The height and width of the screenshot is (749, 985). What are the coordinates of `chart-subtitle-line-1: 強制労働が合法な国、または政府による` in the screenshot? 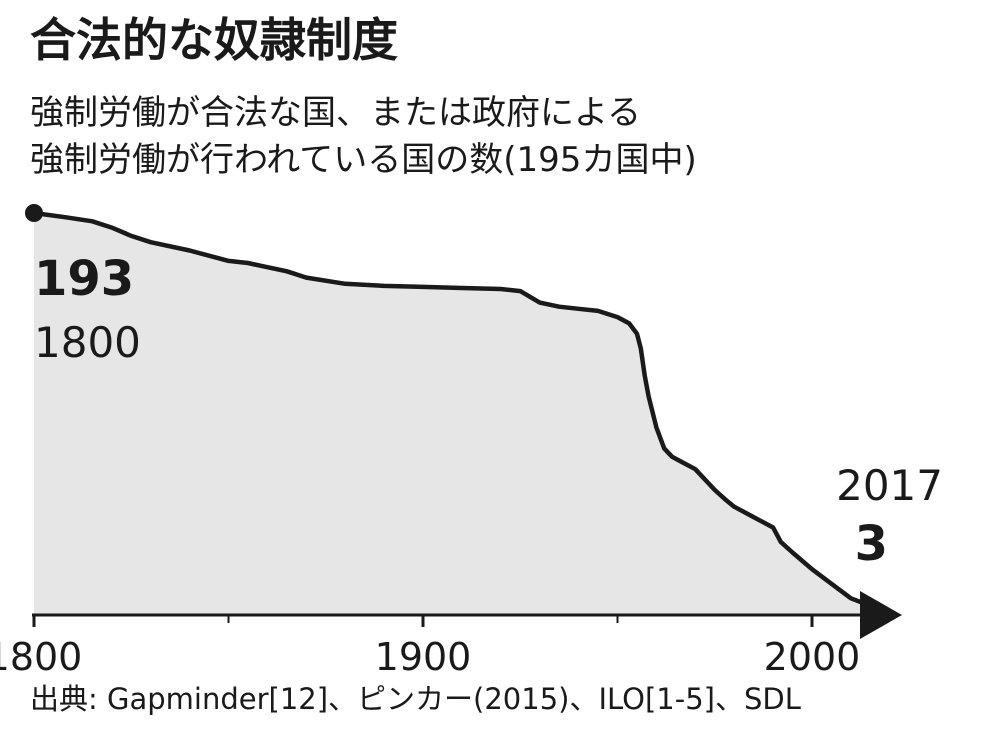 It's located at (335, 113).